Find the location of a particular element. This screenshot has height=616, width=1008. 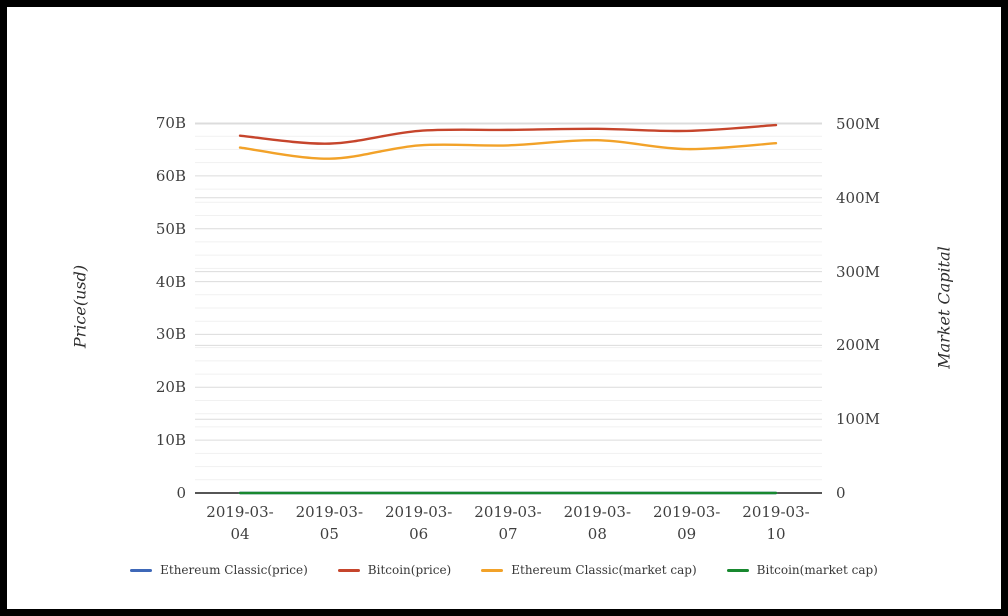

y-axis-left-title: Price(usd) is located at coordinates (80, 306).